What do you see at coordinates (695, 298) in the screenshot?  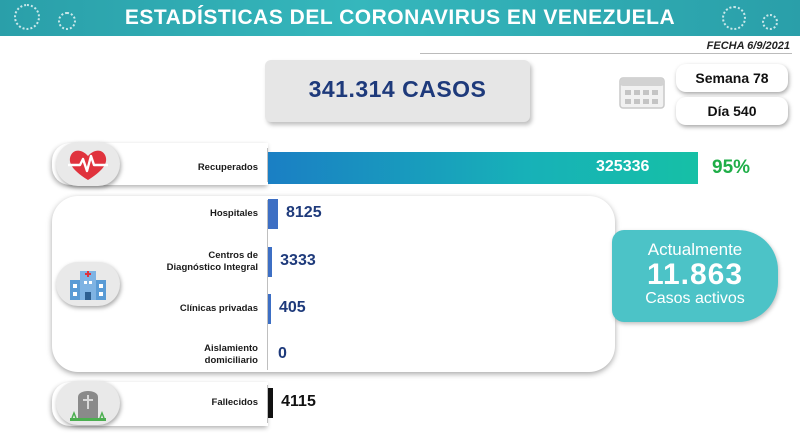 I see `active-cases-label: Casos activos` at bounding box center [695, 298].